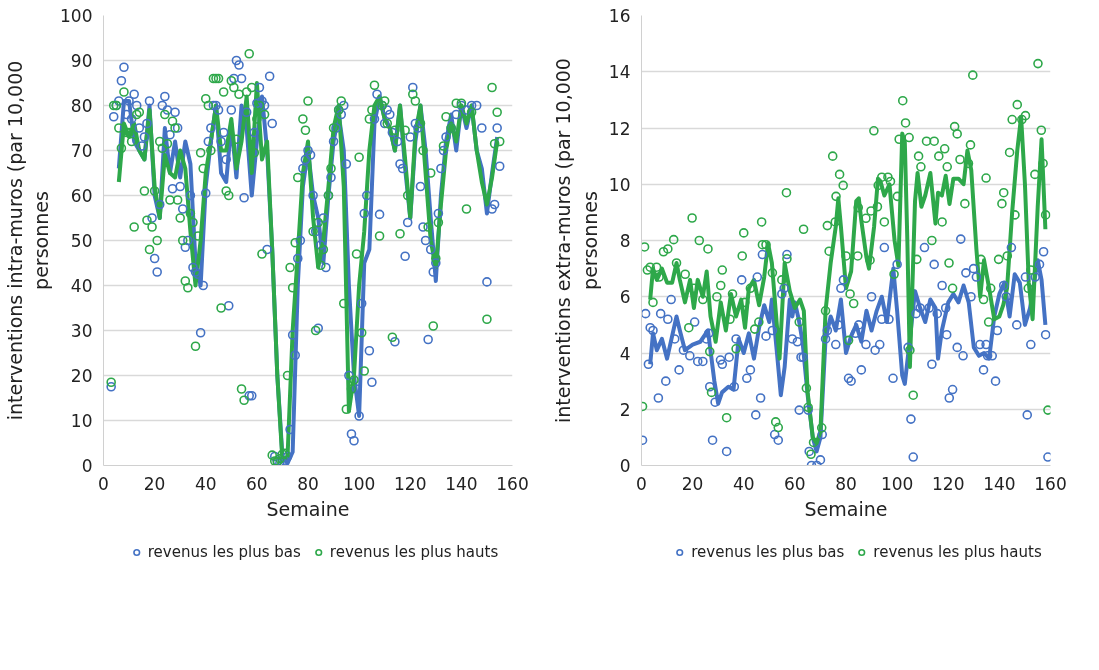 Image resolution: width=1099 pixels, height=670 pixels. I want to click on y-tick-label: 8, so click(625, 241).